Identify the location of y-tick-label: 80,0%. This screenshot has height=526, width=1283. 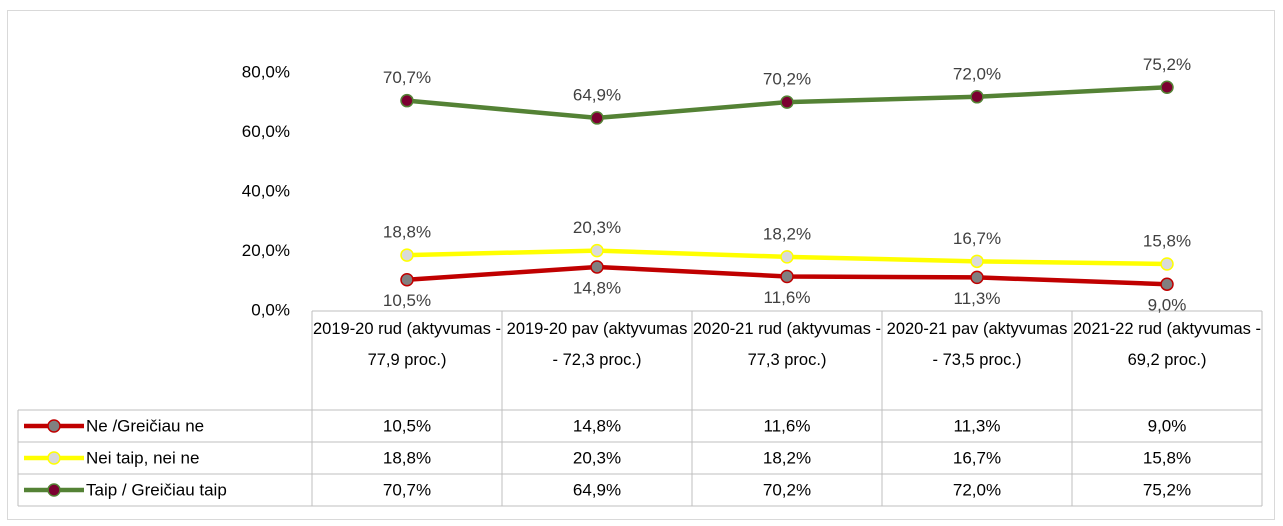
(266, 71).